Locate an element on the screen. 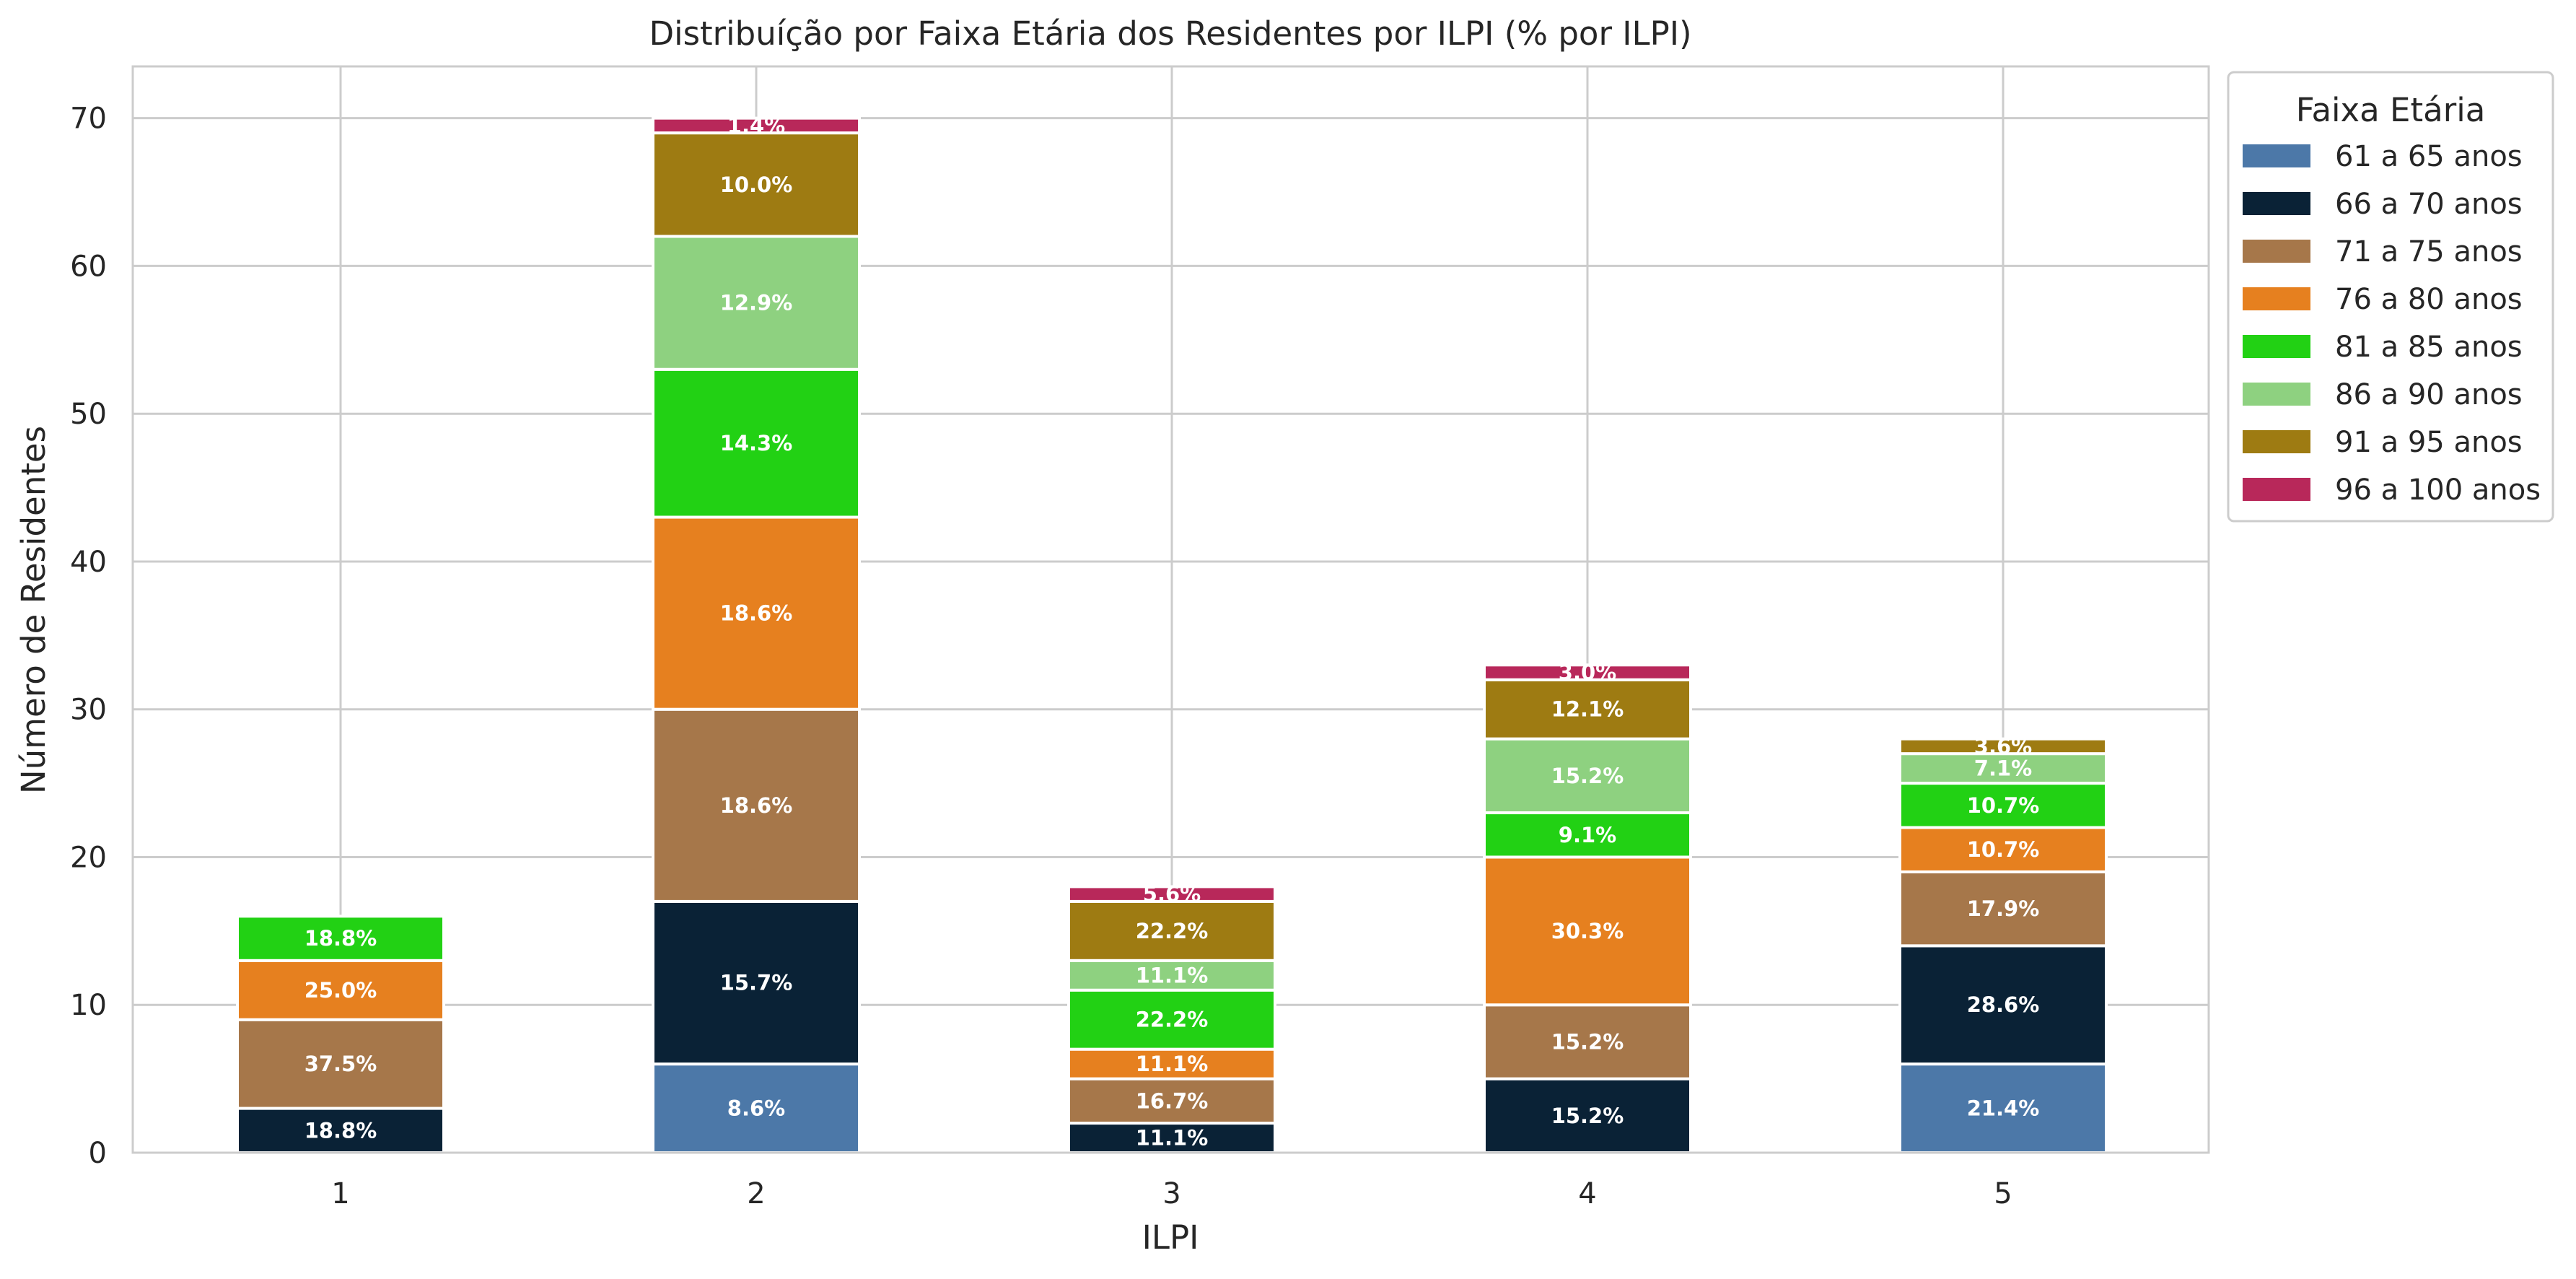 The height and width of the screenshot is (1279, 2576). y-tick-label: 40 is located at coordinates (88, 562).